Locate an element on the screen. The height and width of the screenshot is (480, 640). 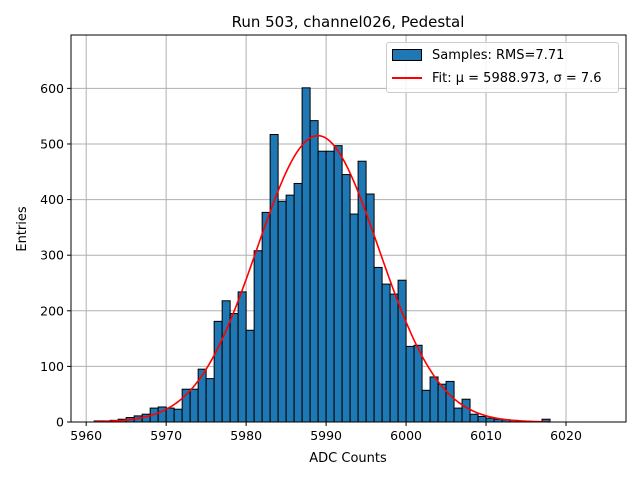
x-tick-label: 5990 is located at coordinates (326, 435).